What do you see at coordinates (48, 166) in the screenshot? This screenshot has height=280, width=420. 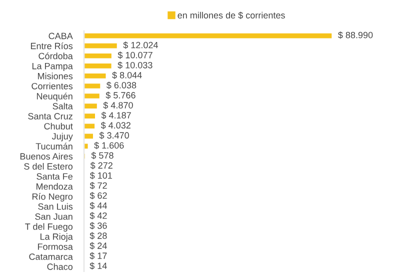 I see `y-tick-label: S del Estero` at bounding box center [48, 166].